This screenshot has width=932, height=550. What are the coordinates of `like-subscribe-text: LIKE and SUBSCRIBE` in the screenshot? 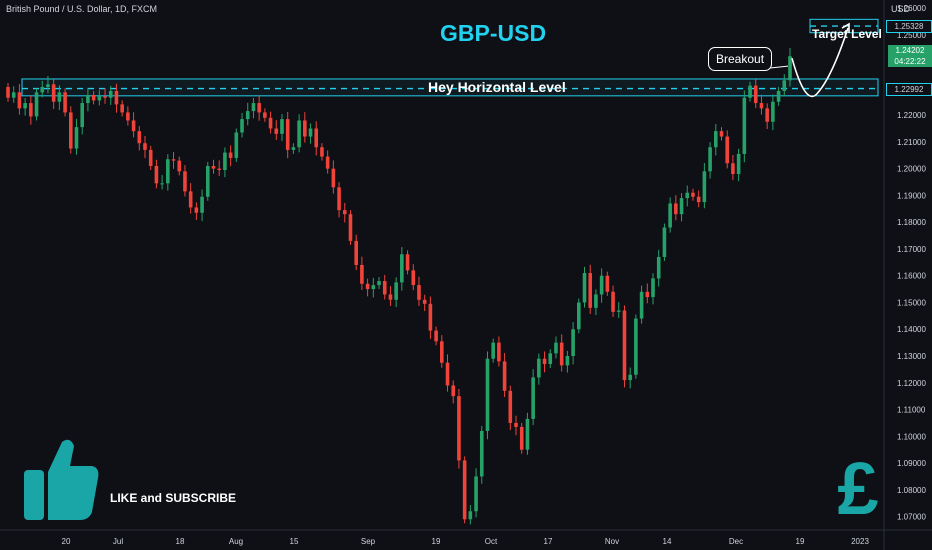 It's located at (173, 498).